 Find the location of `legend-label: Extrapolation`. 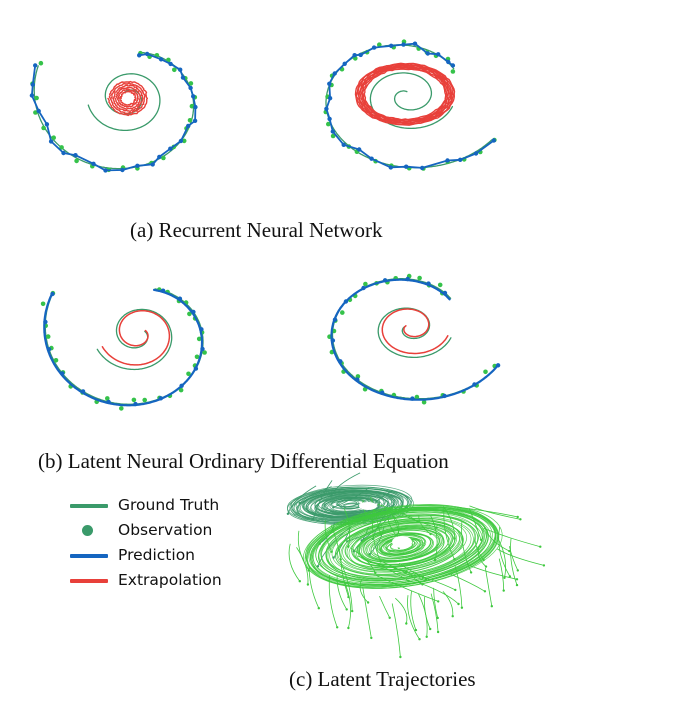

legend-label: Extrapolation is located at coordinates (170, 580).